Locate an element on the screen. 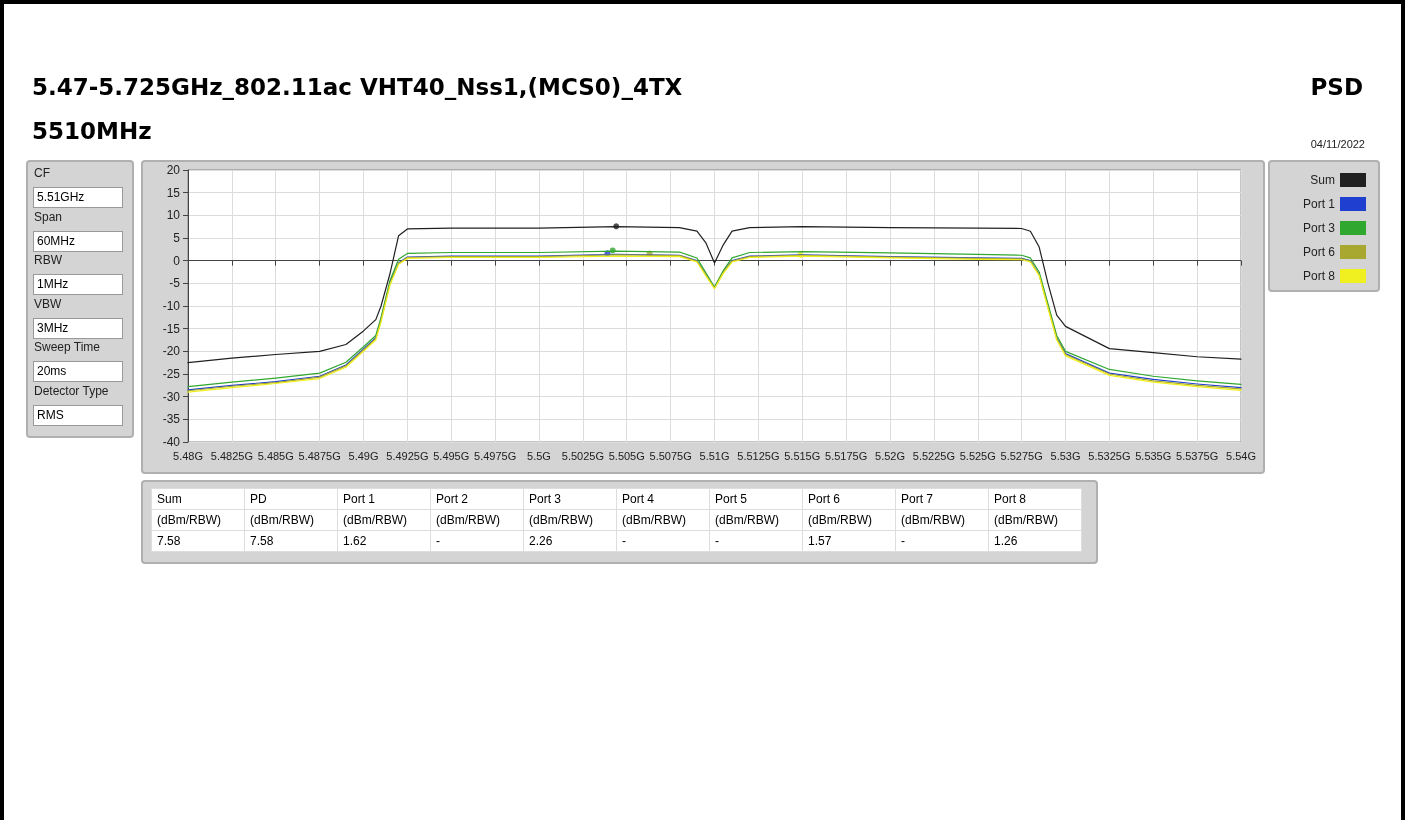 The width and height of the screenshot is (1415, 823). x-tick-label: 5.485G is located at coordinates (275, 455).